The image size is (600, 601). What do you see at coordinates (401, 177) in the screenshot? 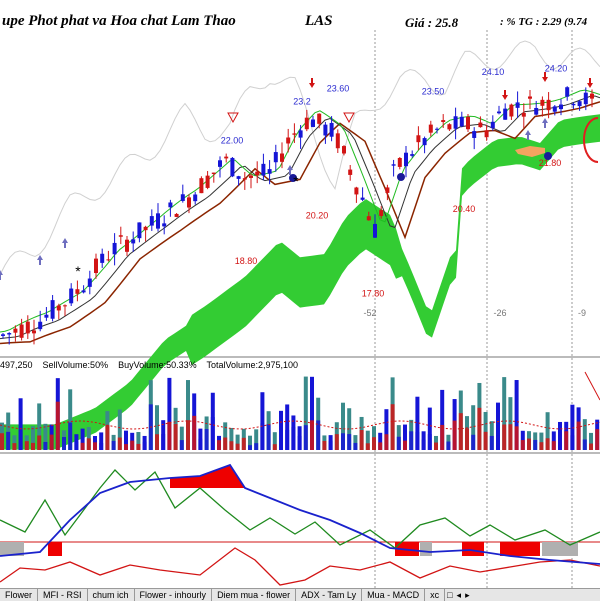
I see `signal-one-icon` at bounding box center [401, 177].